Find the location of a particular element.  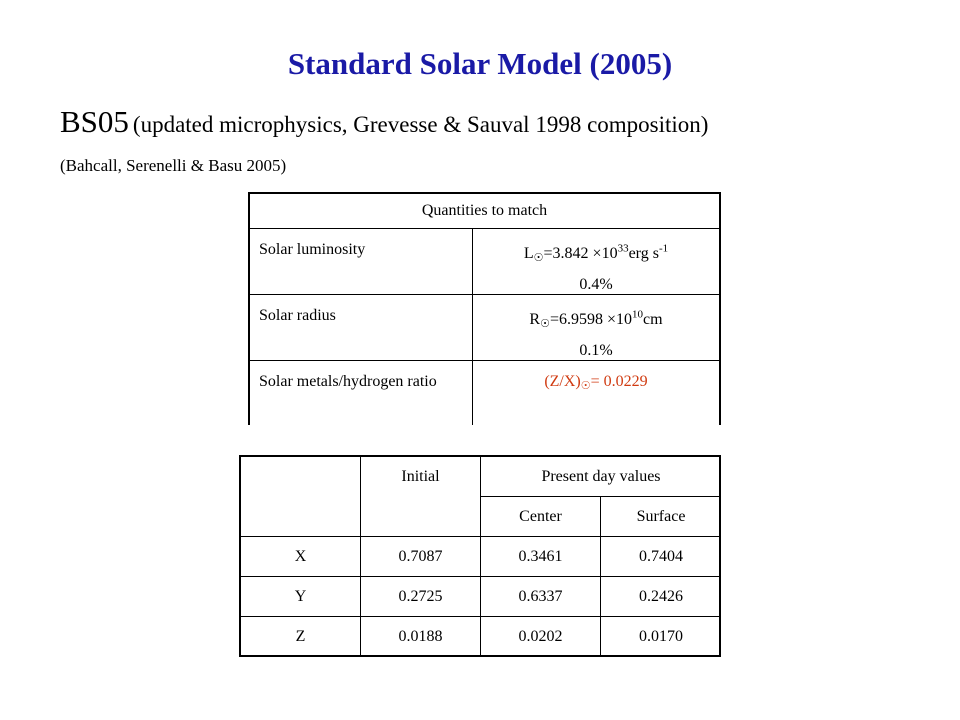

row-initial: 0.2725 is located at coordinates (420, 596).